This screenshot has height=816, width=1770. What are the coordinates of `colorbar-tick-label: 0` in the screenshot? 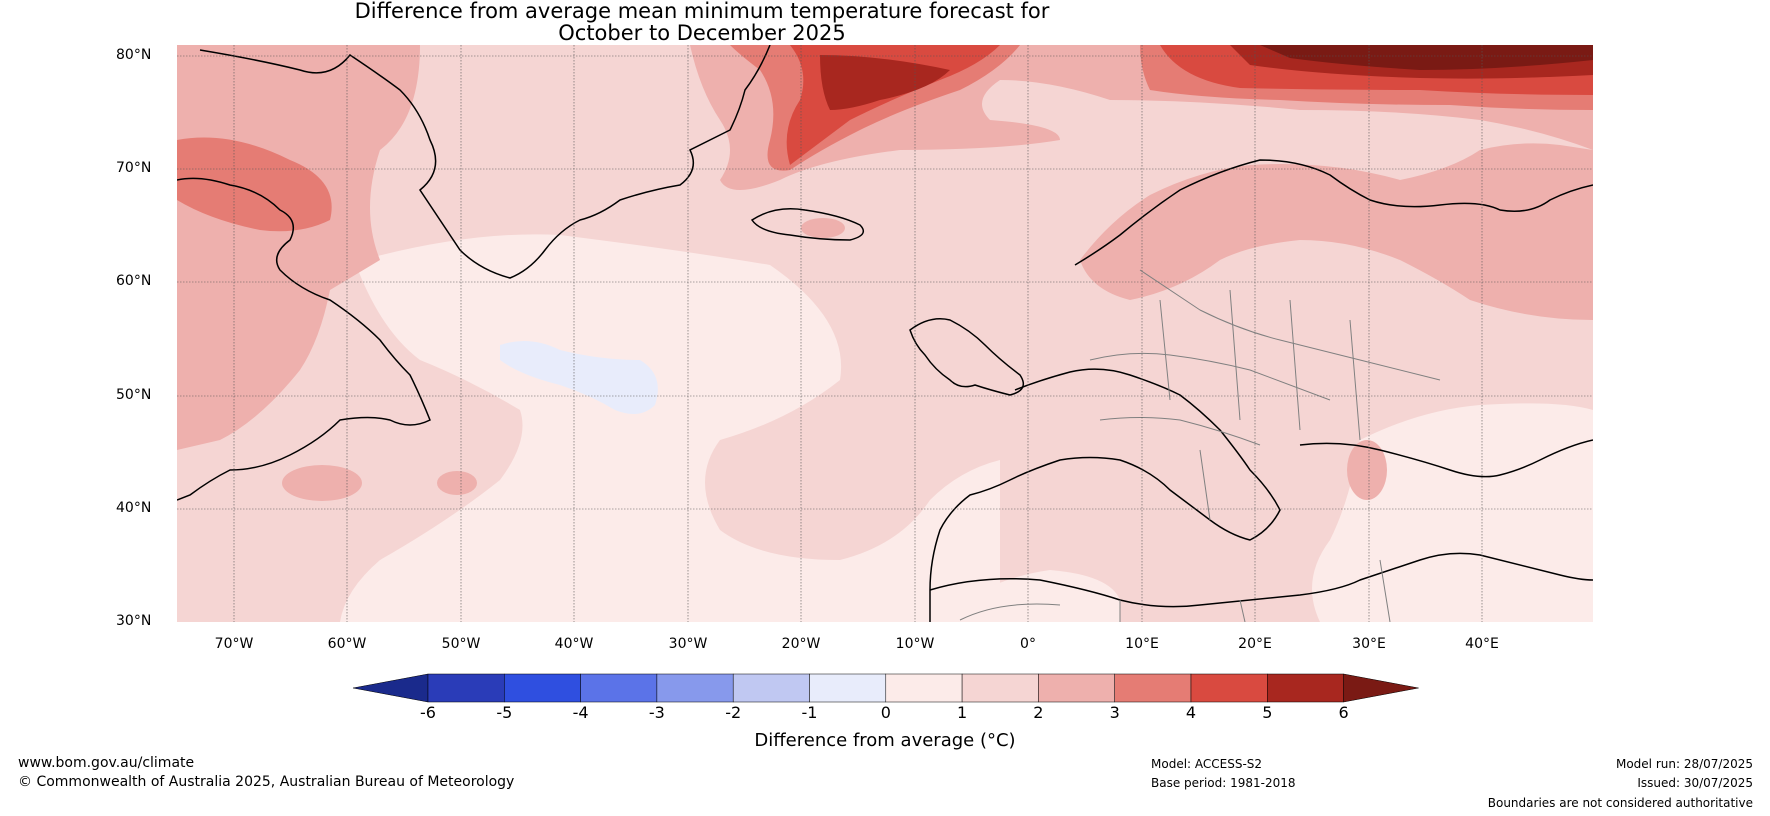 It's located at (885, 712).